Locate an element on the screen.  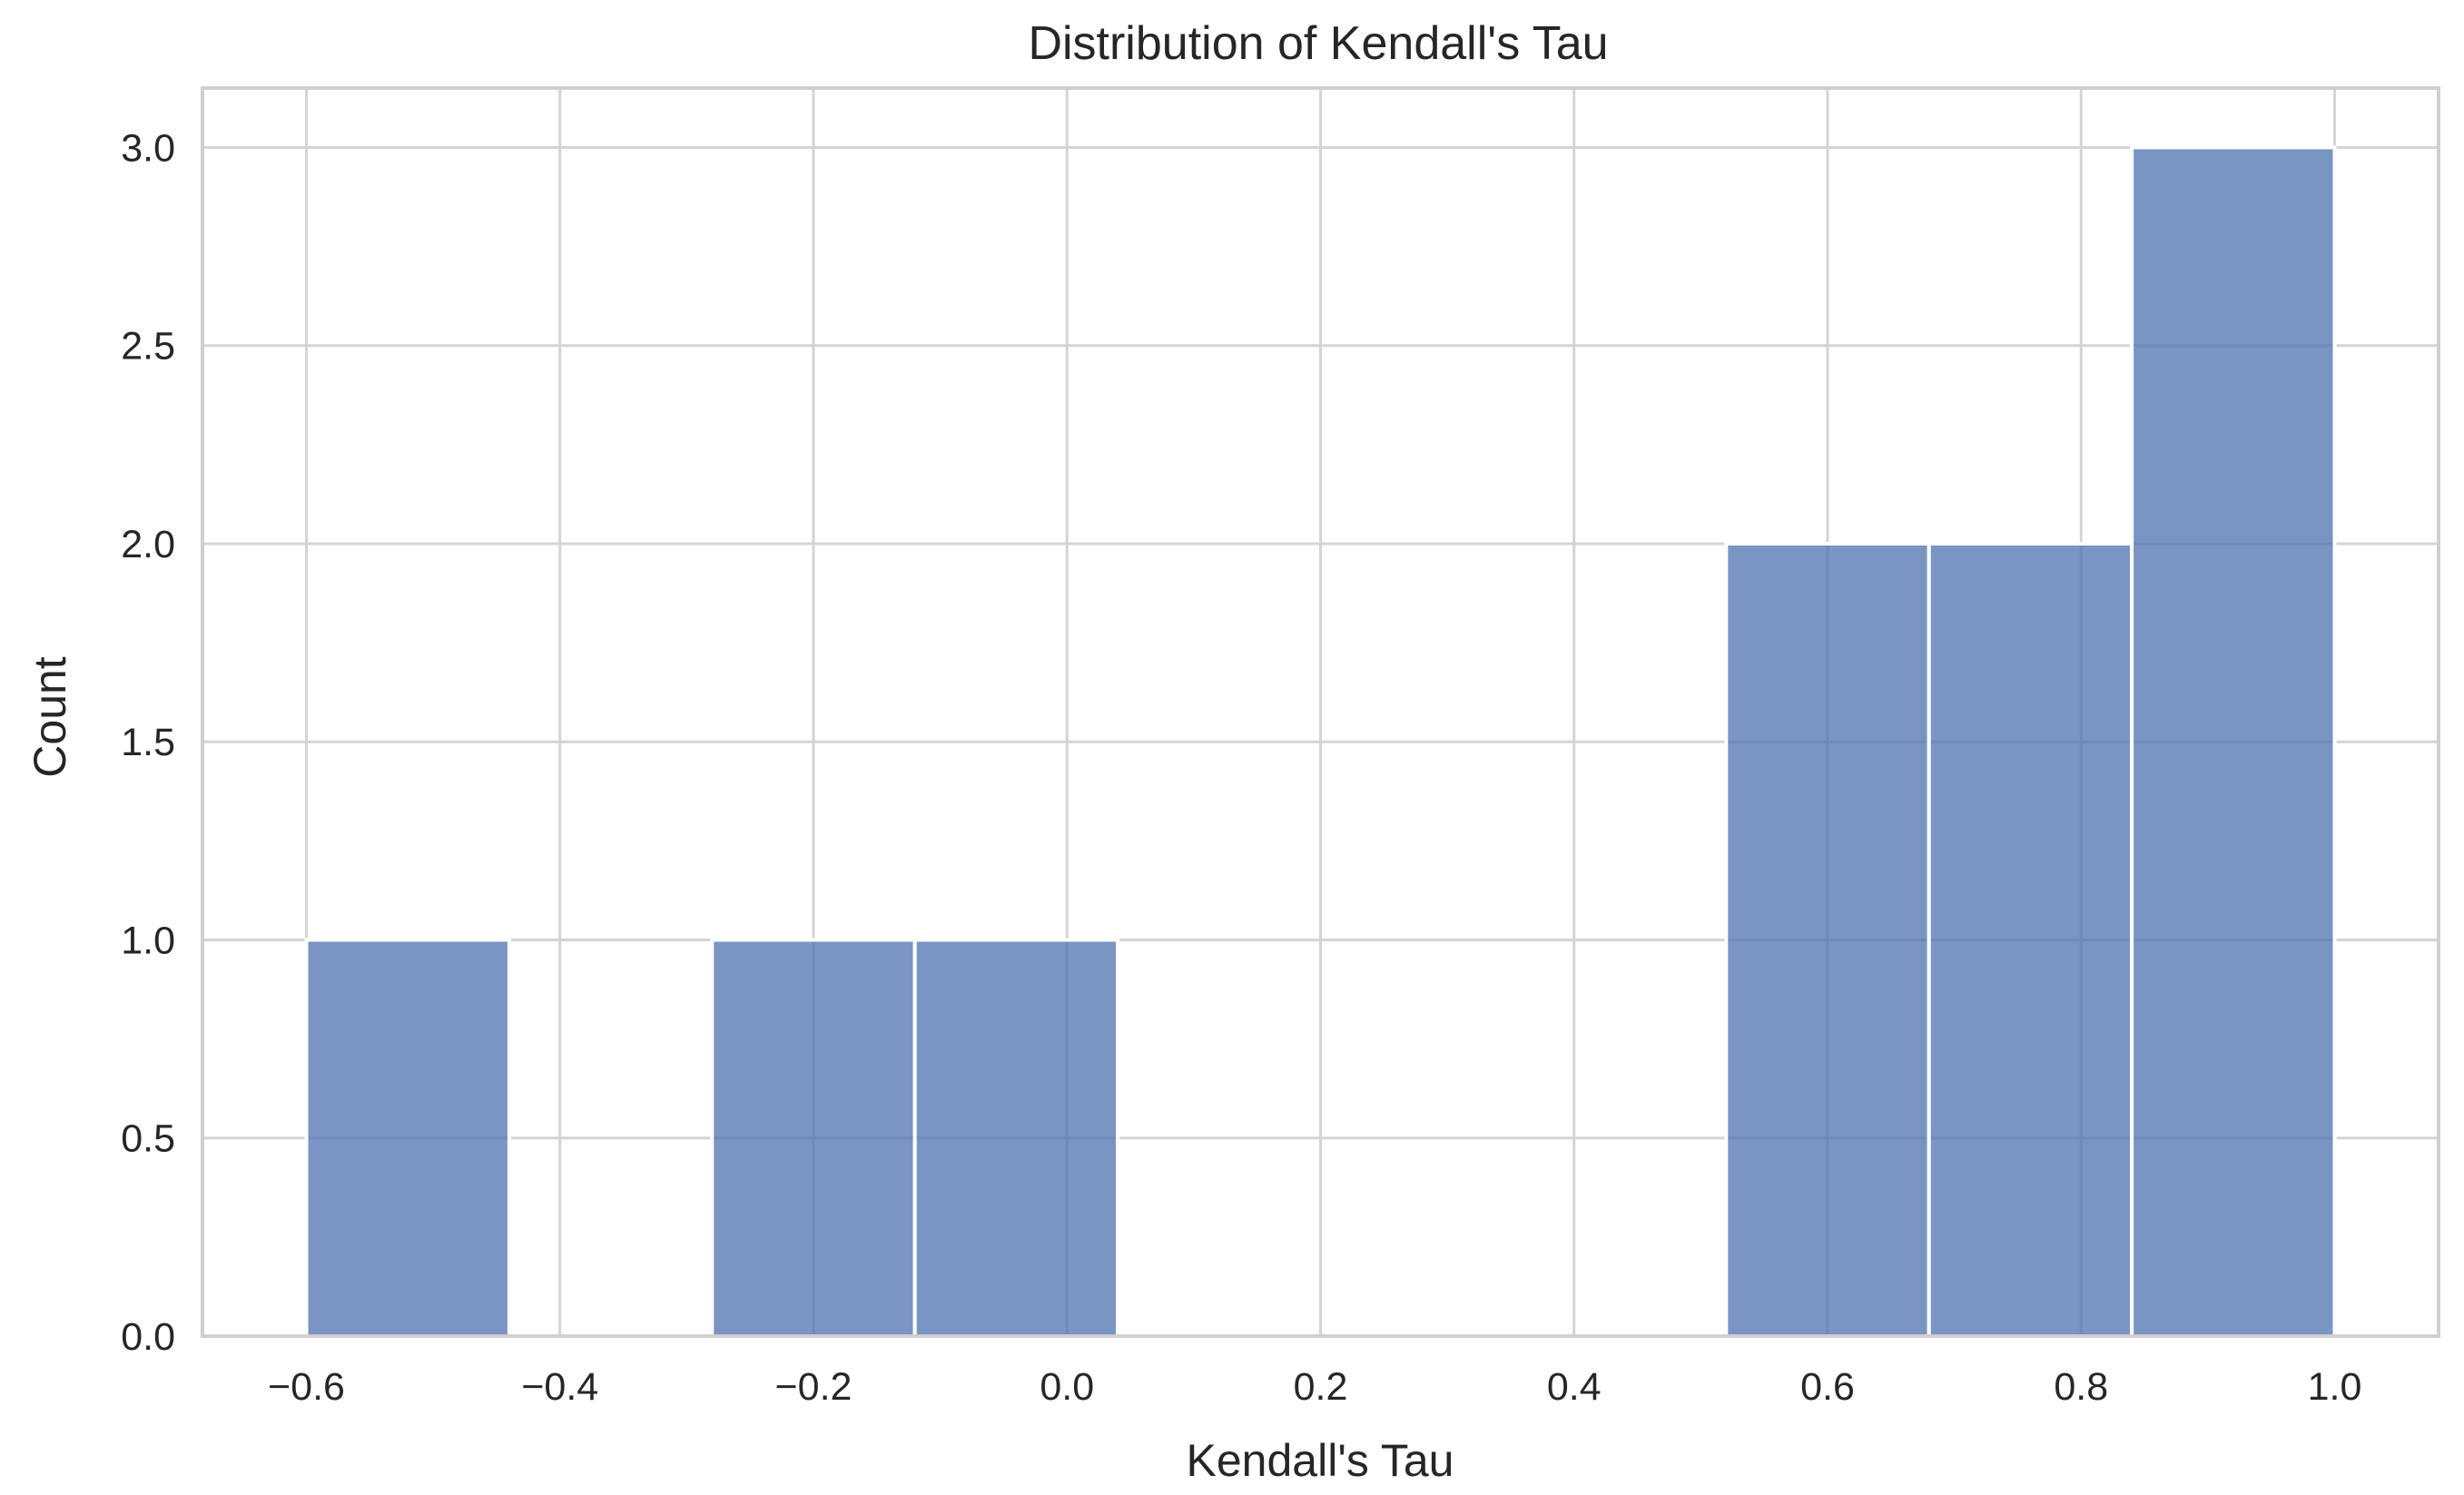
x-axis-label: Kendall's Tau is located at coordinates (1320, 1460).